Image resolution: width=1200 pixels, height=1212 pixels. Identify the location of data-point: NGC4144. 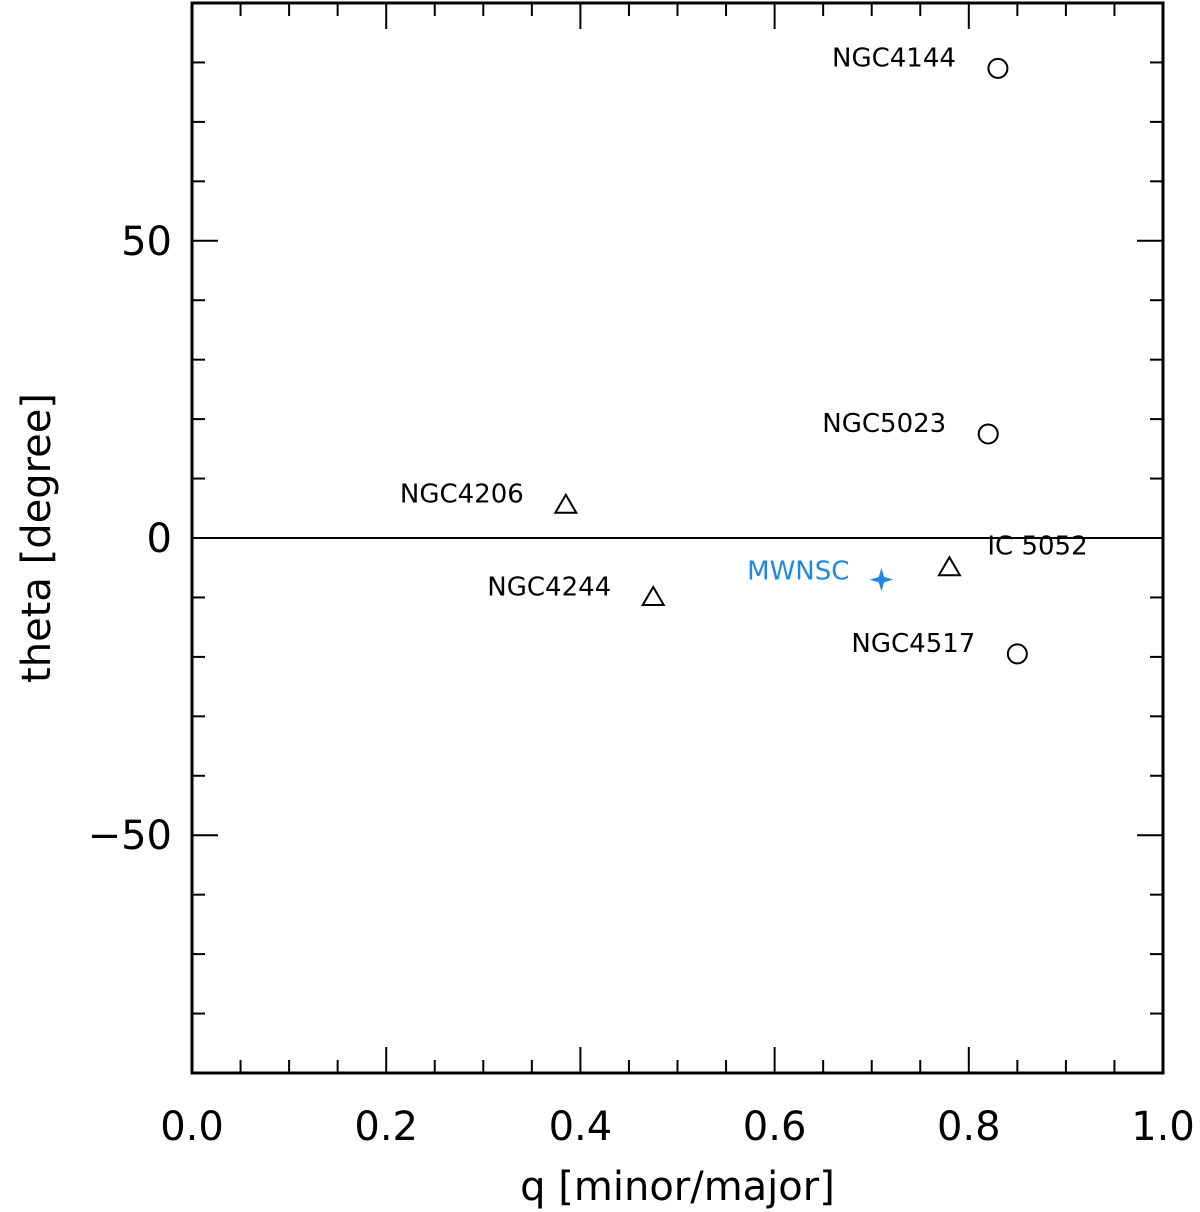
(920, 61).